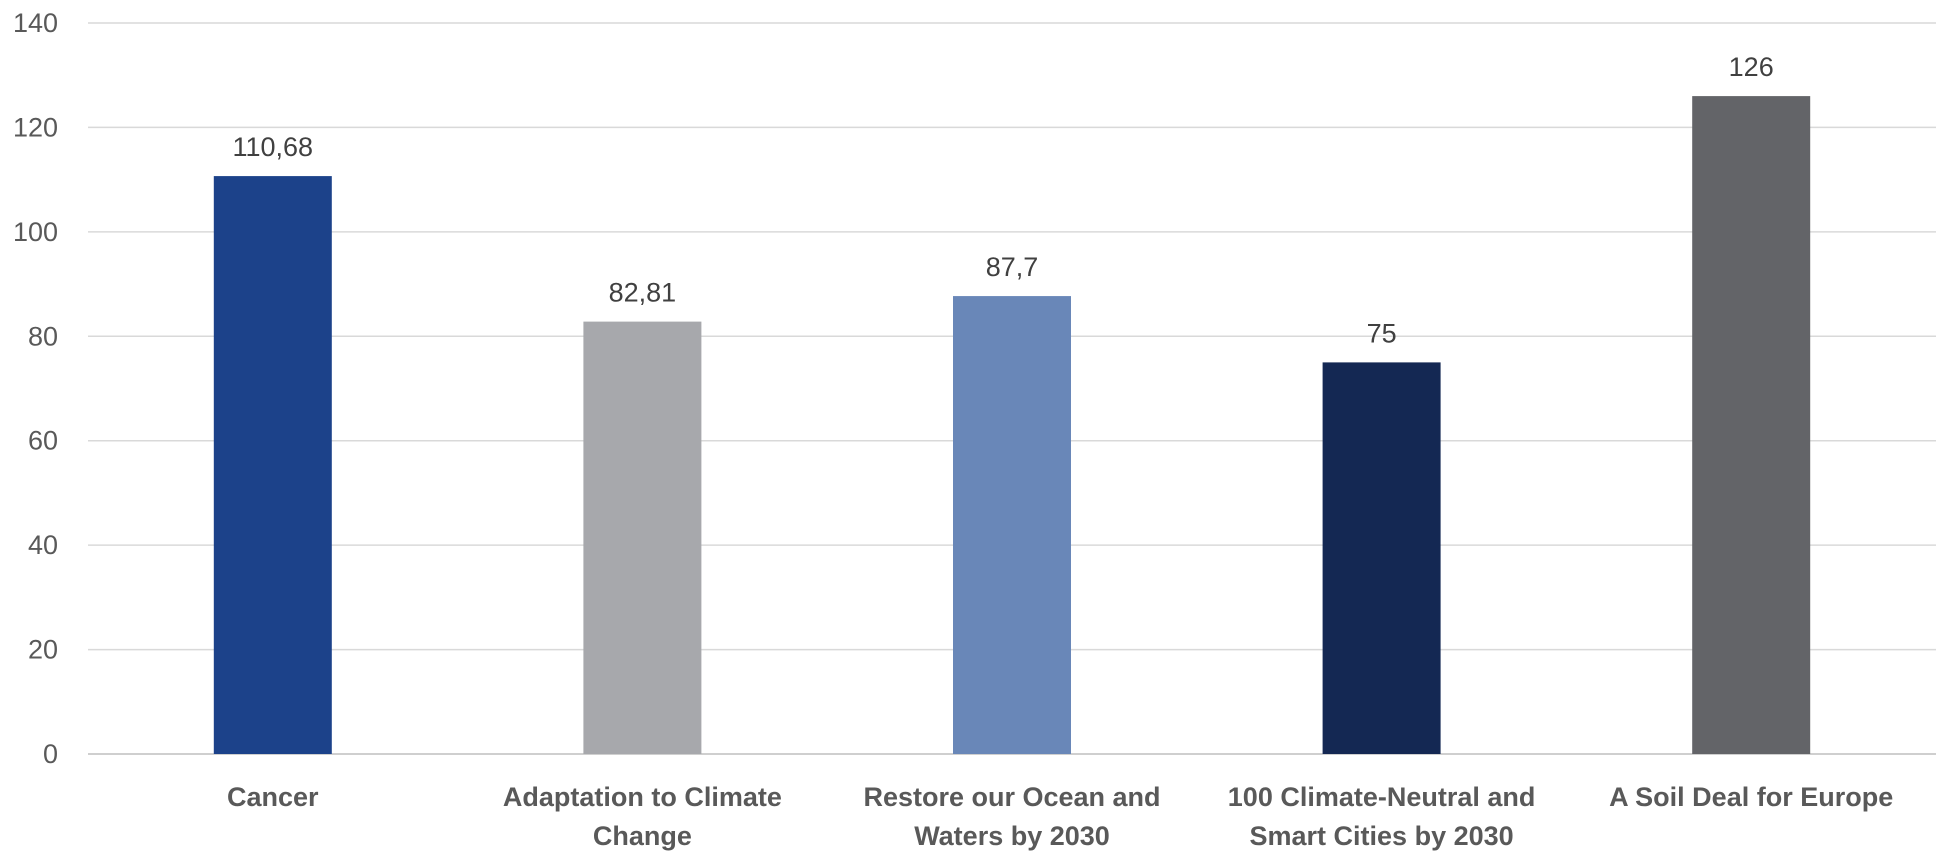  I want to click on data-label: 110,68, so click(273, 147).